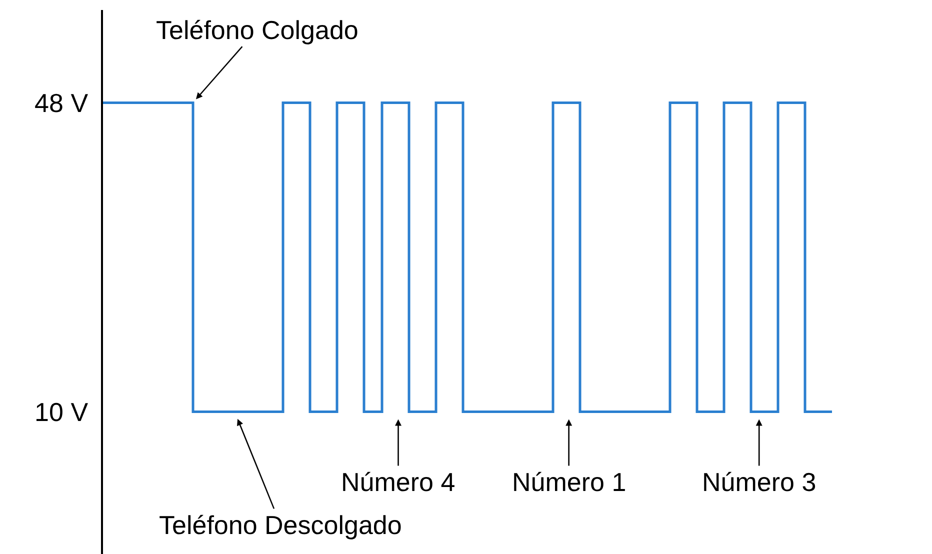 Image resolution: width=932 pixels, height=554 pixels. What do you see at coordinates (759, 482) in the screenshot?
I see `annotation: Número 3` at bounding box center [759, 482].